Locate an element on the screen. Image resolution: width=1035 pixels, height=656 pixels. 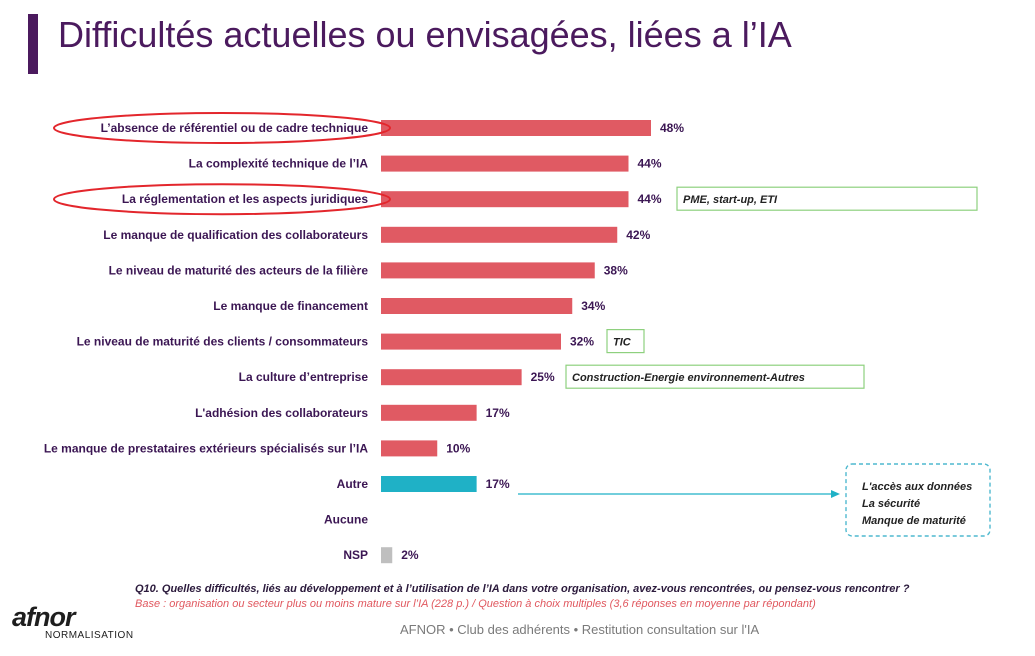
category-label: Autre is located at coordinates (353, 484).